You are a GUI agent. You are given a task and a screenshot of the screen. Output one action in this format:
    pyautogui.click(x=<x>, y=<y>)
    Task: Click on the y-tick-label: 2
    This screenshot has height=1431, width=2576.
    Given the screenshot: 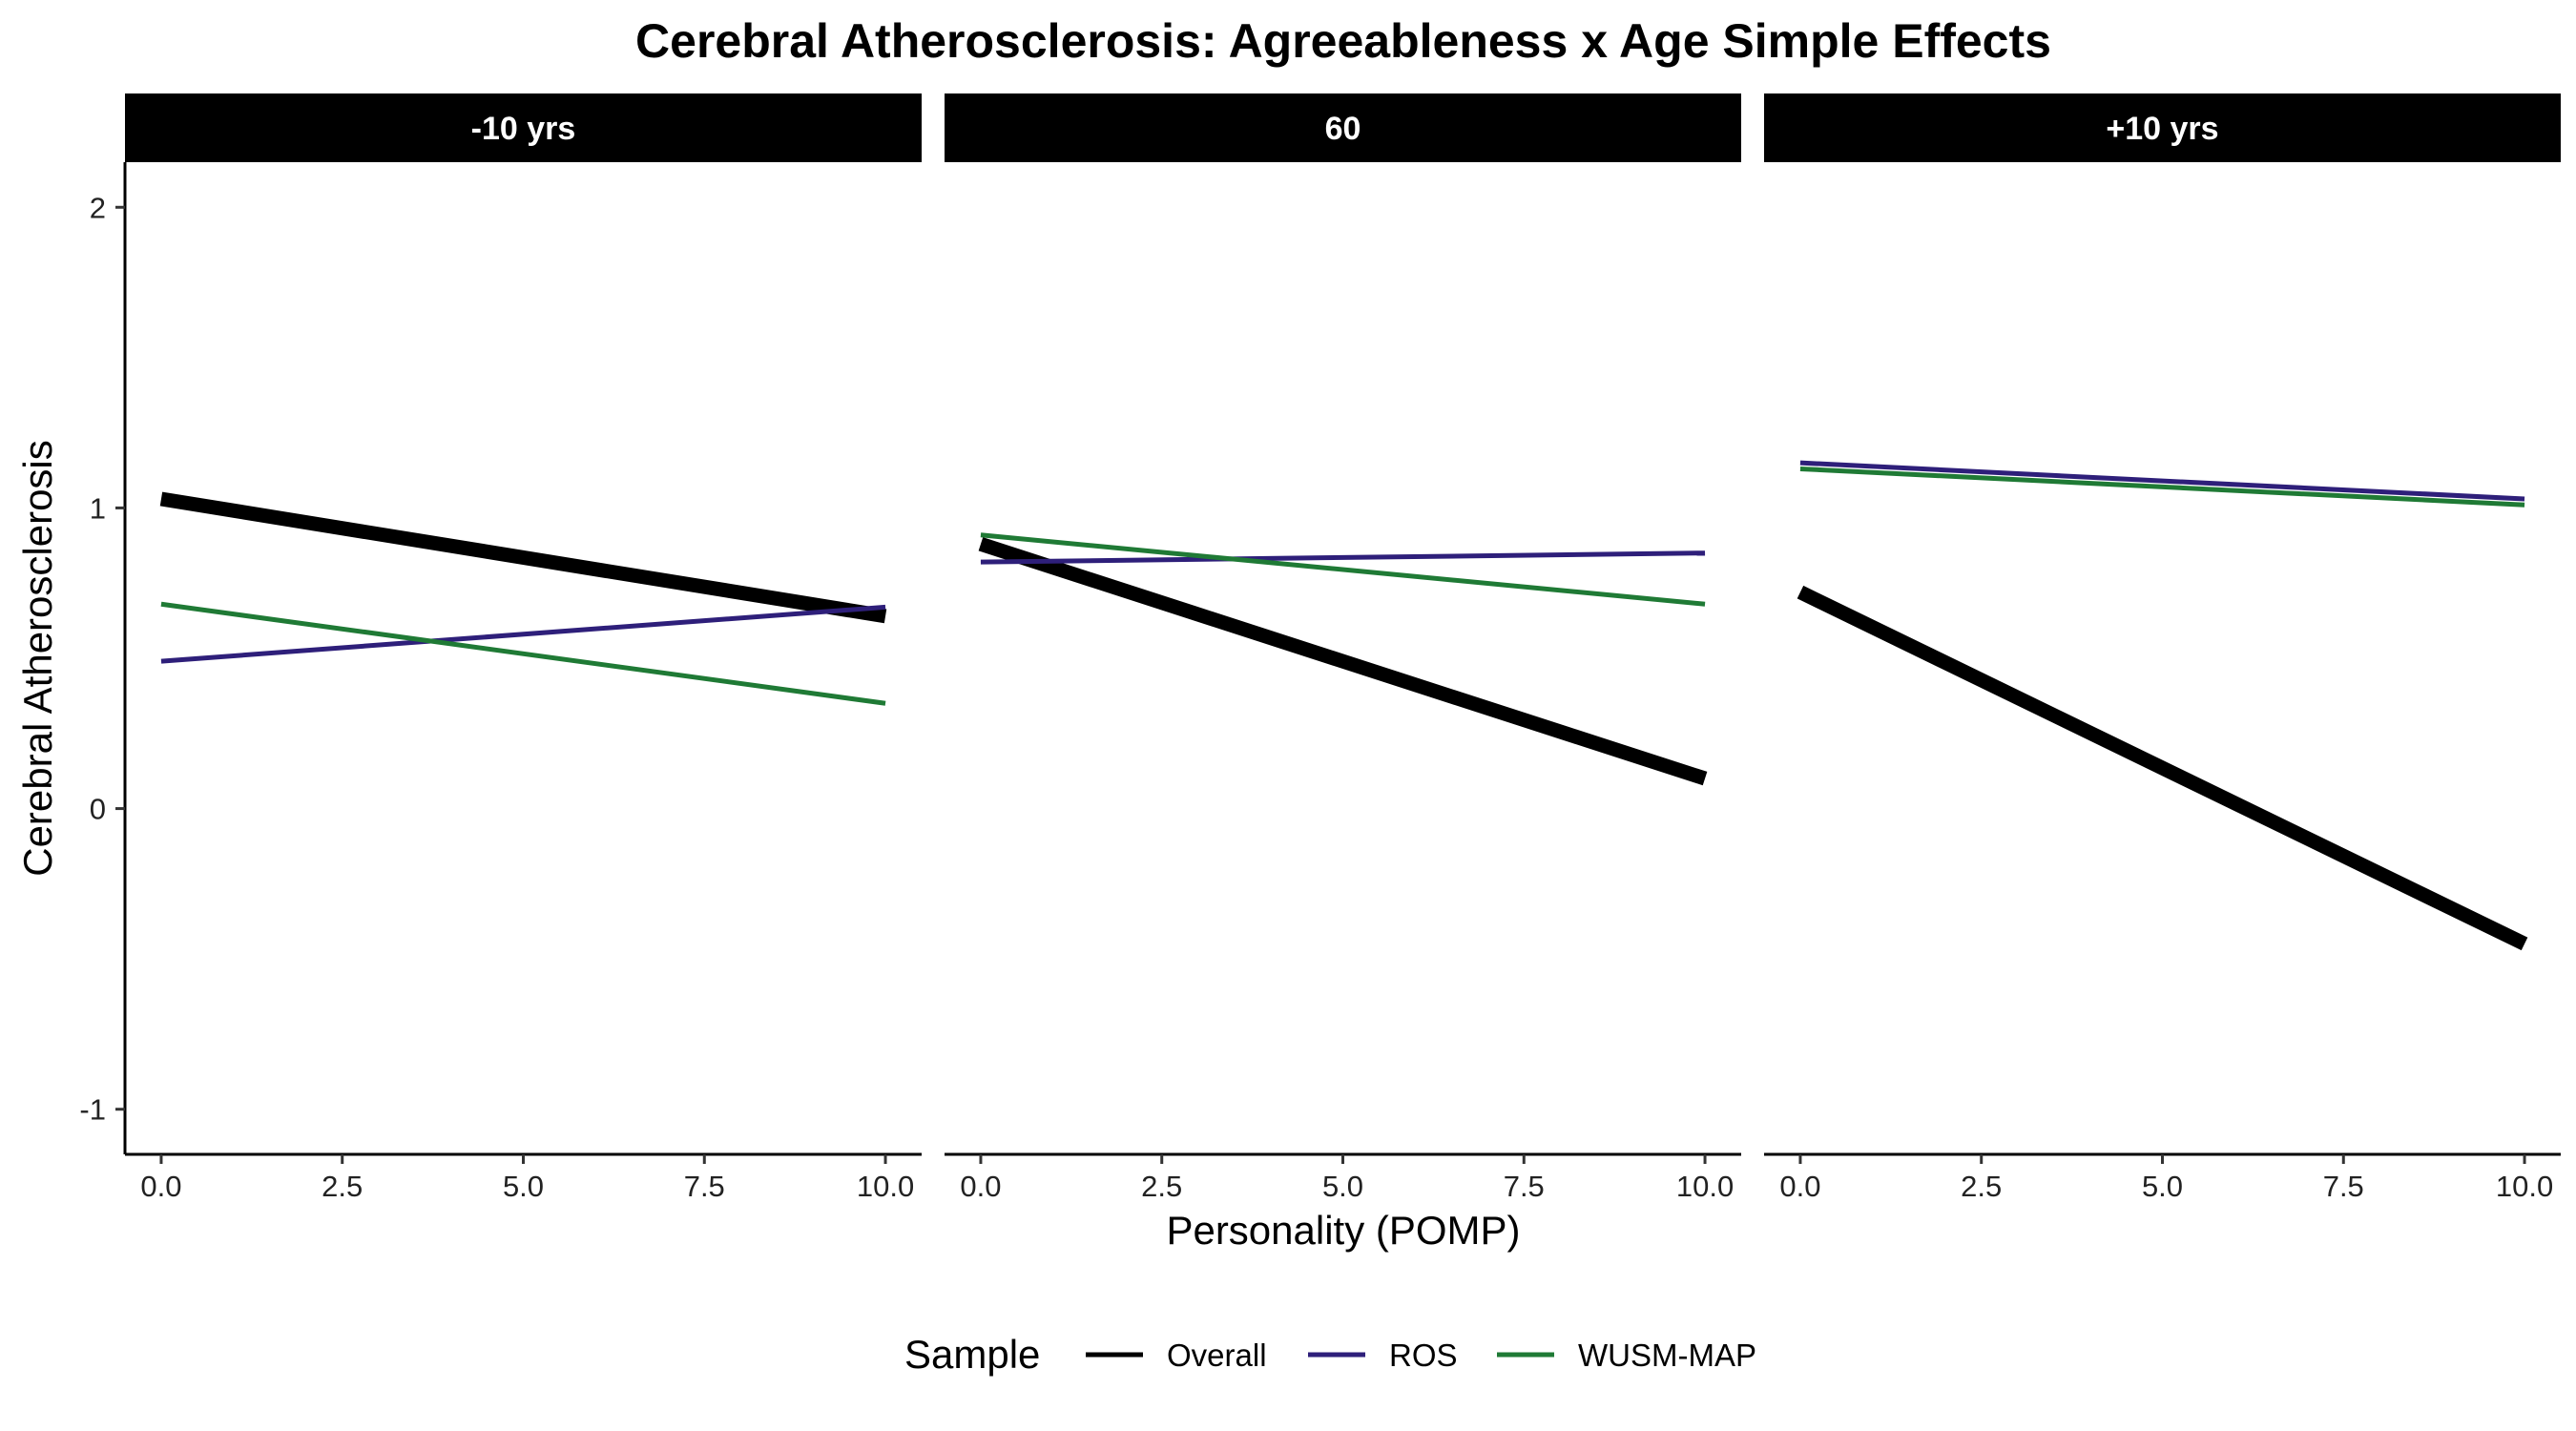 What is the action you would take?
    pyautogui.click(x=98, y=207)
    